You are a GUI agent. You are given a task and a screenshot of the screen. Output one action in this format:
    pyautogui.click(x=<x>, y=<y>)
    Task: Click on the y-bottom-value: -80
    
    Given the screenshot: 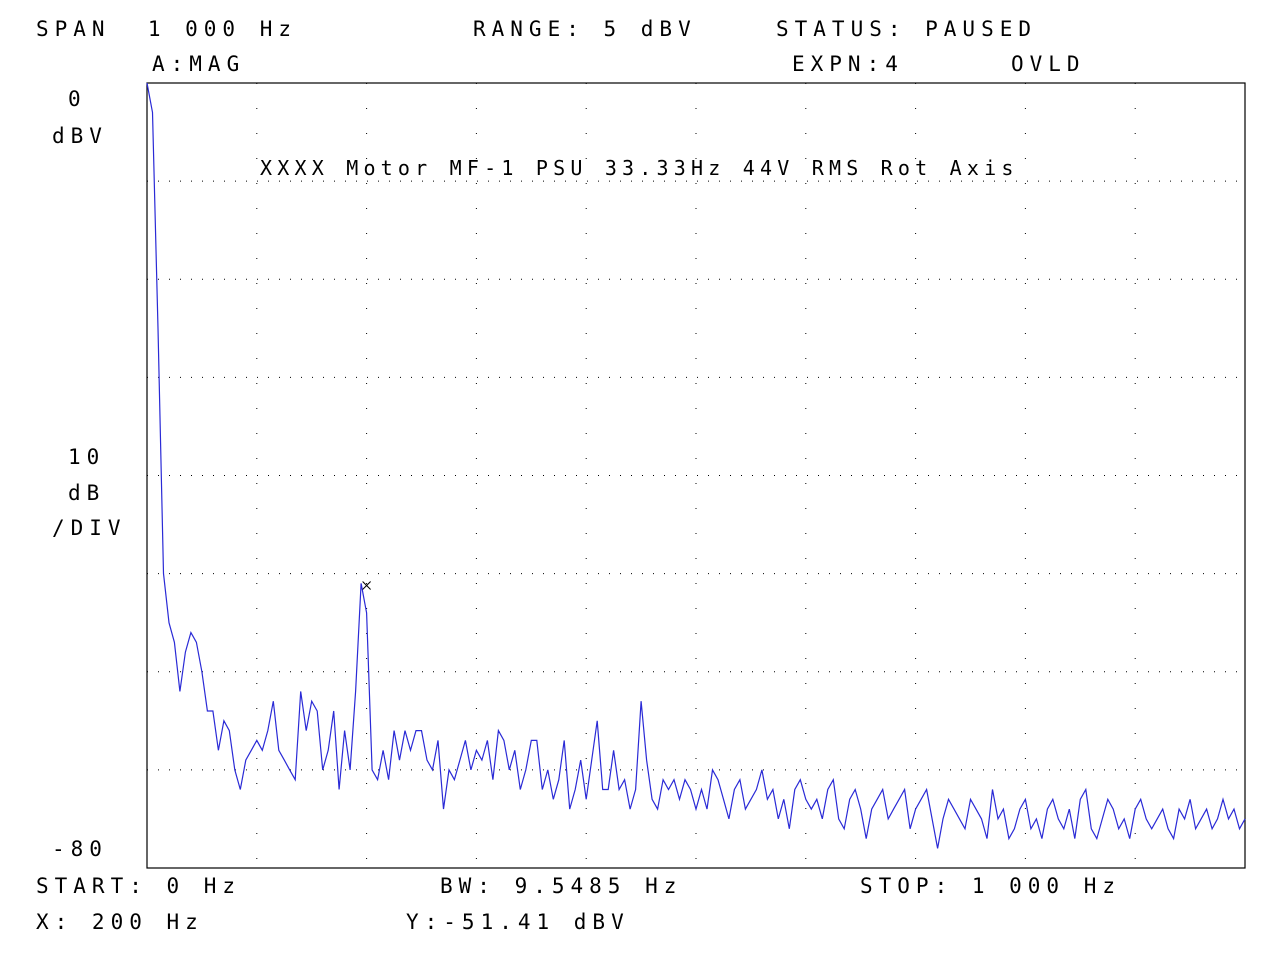 What is the action you would take?
    pyautogui.click(x=80, y=849)
    